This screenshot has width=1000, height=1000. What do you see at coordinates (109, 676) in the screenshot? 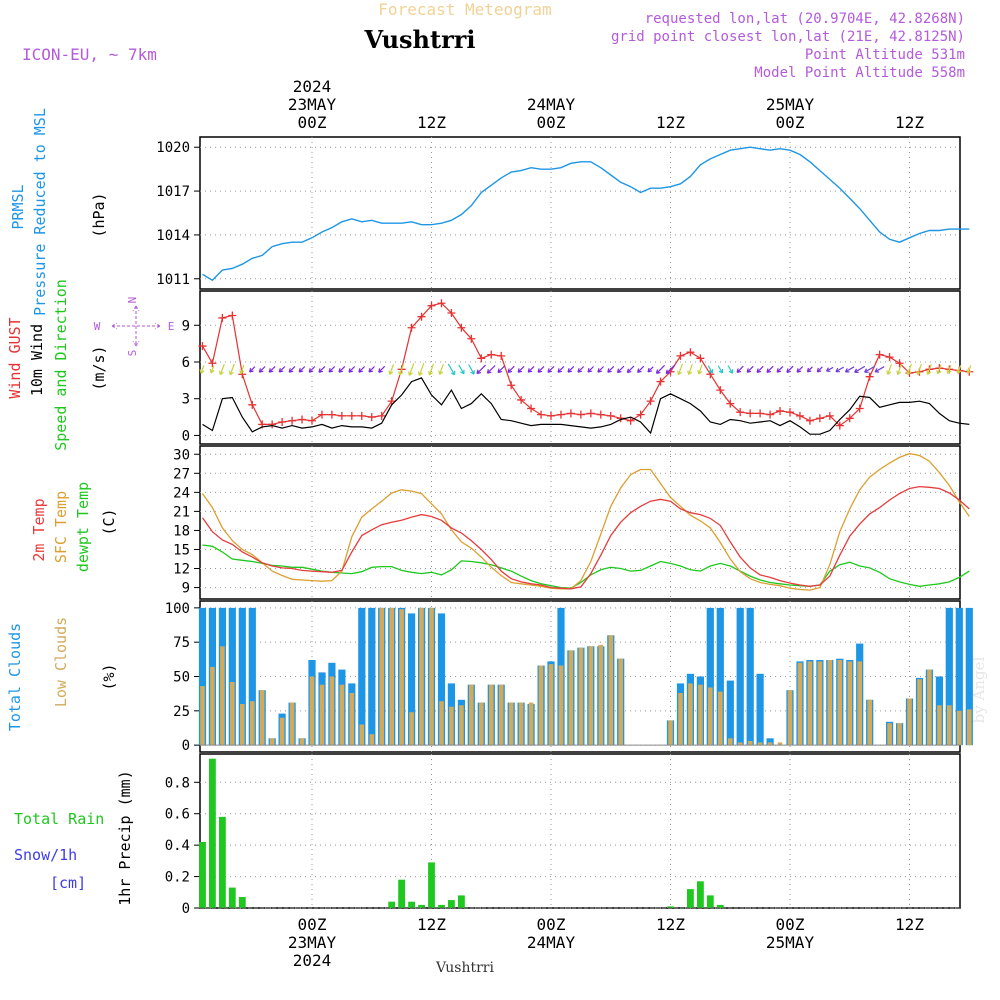
I see `cloud-unit: (%)` at bounding box center [109, 676].